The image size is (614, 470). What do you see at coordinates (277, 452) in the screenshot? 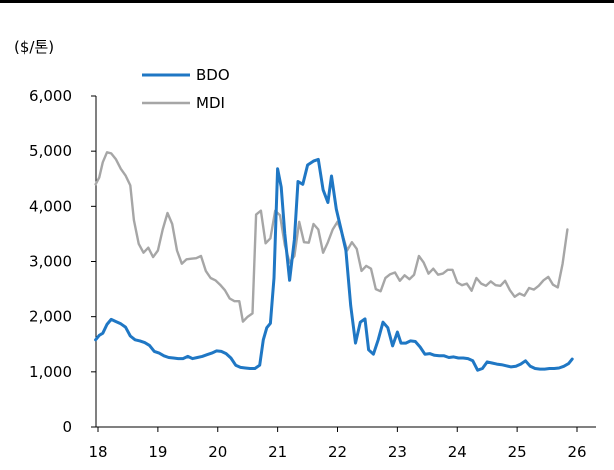
I see `x-tick-label: 21` at bounding box center [277, 452].